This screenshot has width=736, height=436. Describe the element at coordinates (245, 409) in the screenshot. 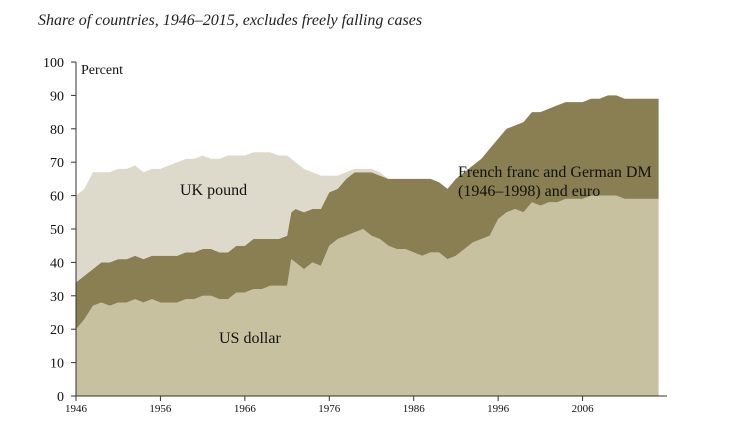

I see `x-tick-label: 1966` at that location.